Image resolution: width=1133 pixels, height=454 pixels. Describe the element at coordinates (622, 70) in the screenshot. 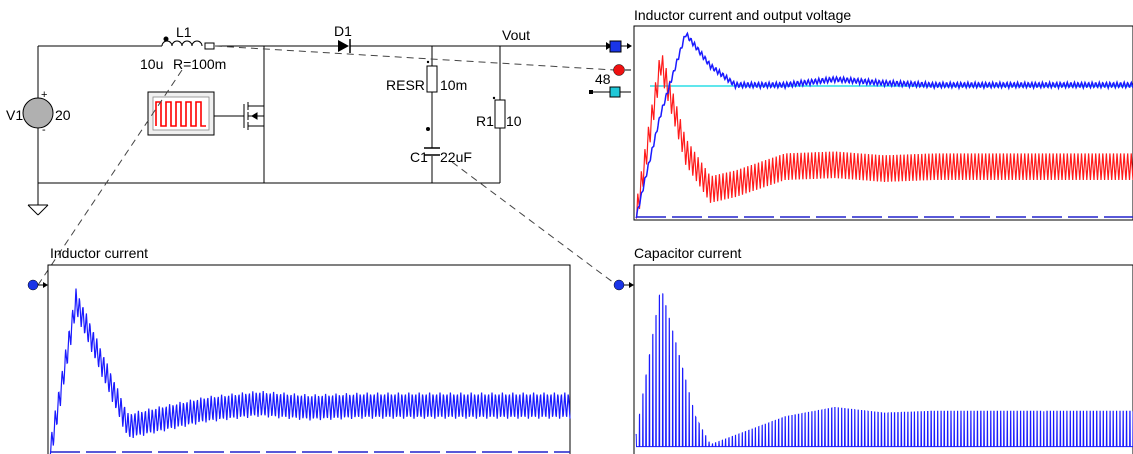

I see `probe-inductor-current-red` at that location.